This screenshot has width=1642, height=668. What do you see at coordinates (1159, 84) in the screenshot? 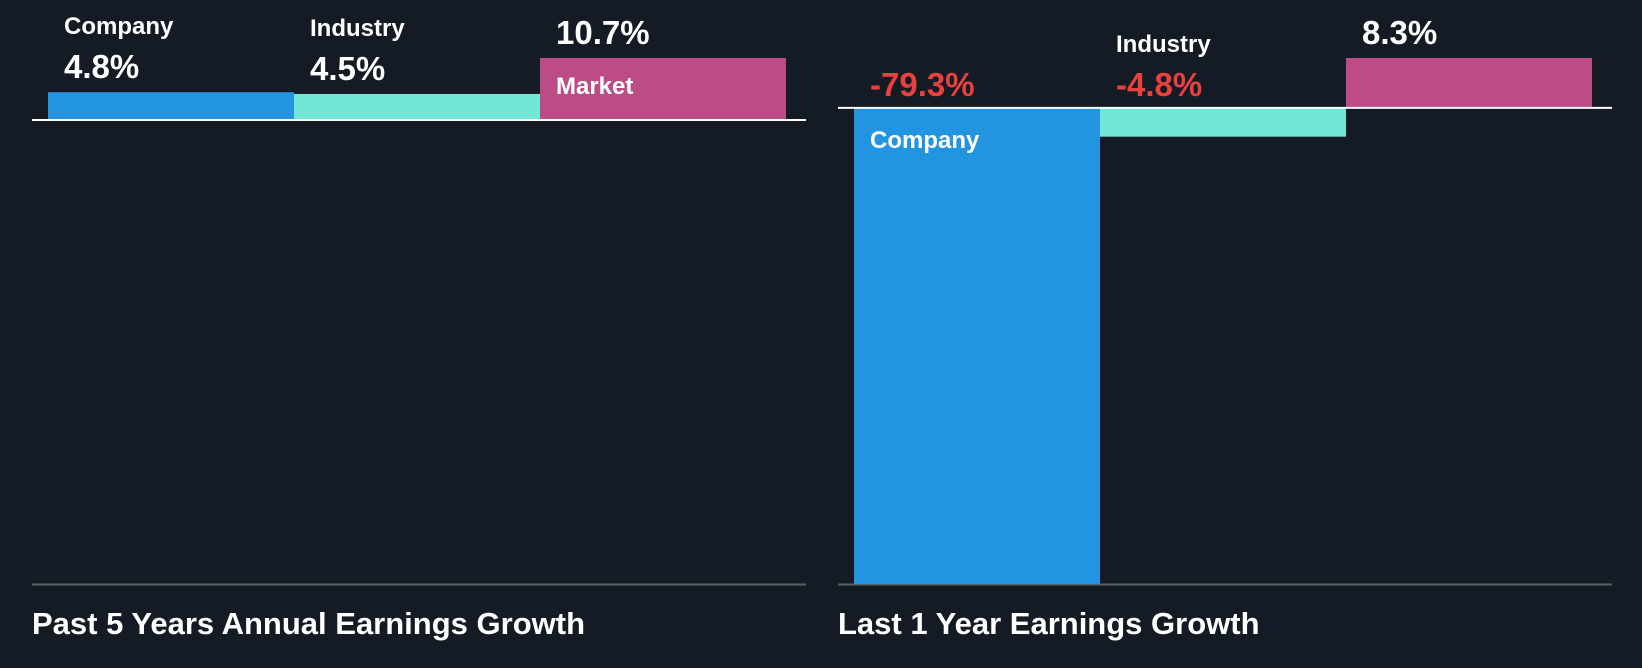
I see `value-label-industry: -4.8%` at bounding box center [1159, 84].